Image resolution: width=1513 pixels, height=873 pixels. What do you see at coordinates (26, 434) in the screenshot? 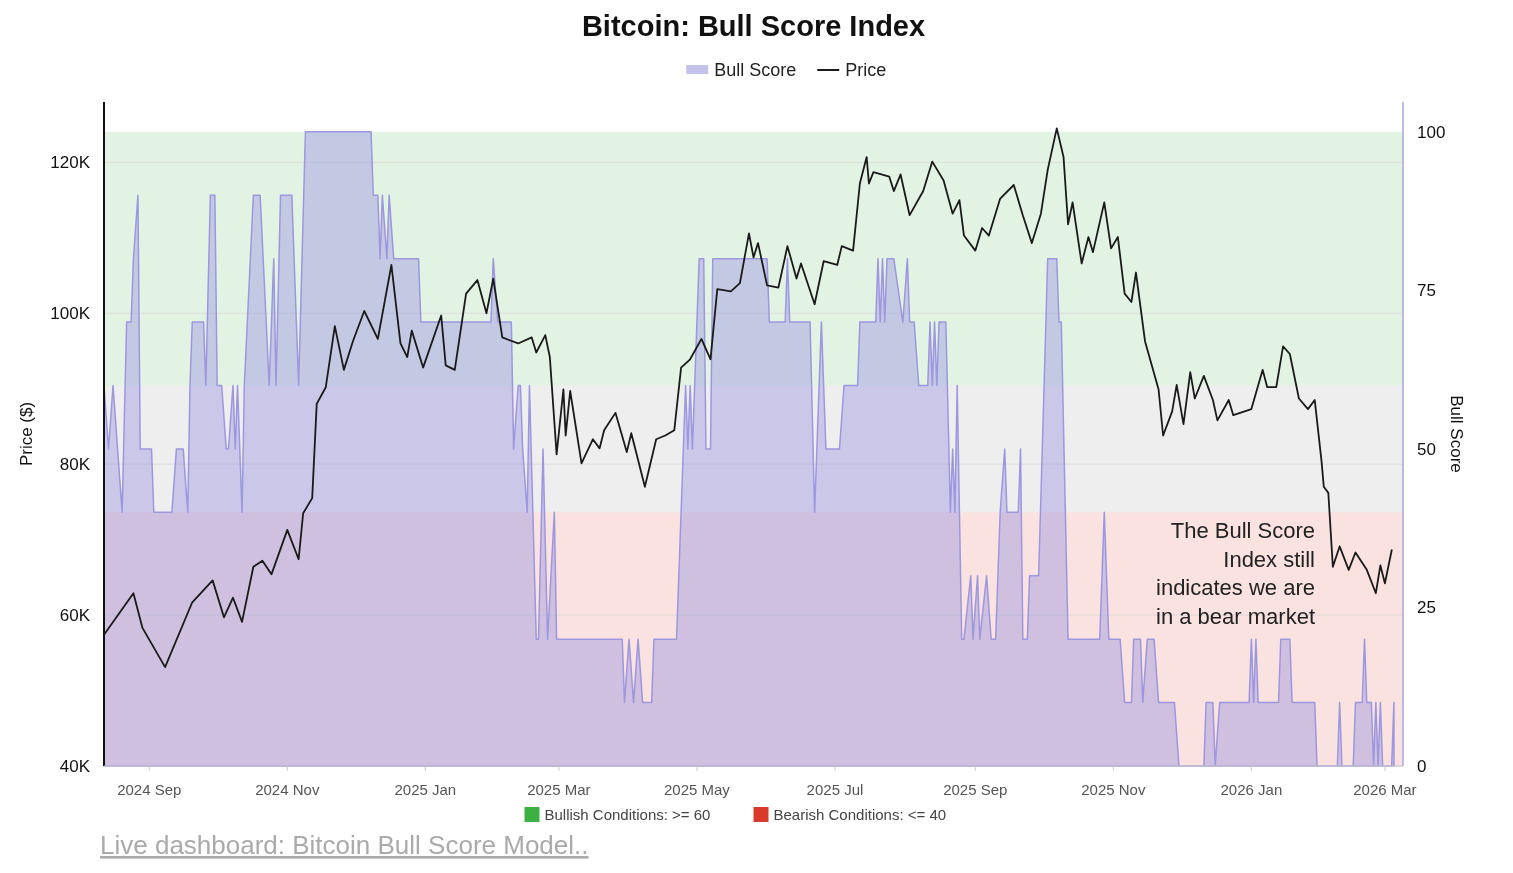
I see `y-axis-title: Price ($)` at bounding box center [26, 434].